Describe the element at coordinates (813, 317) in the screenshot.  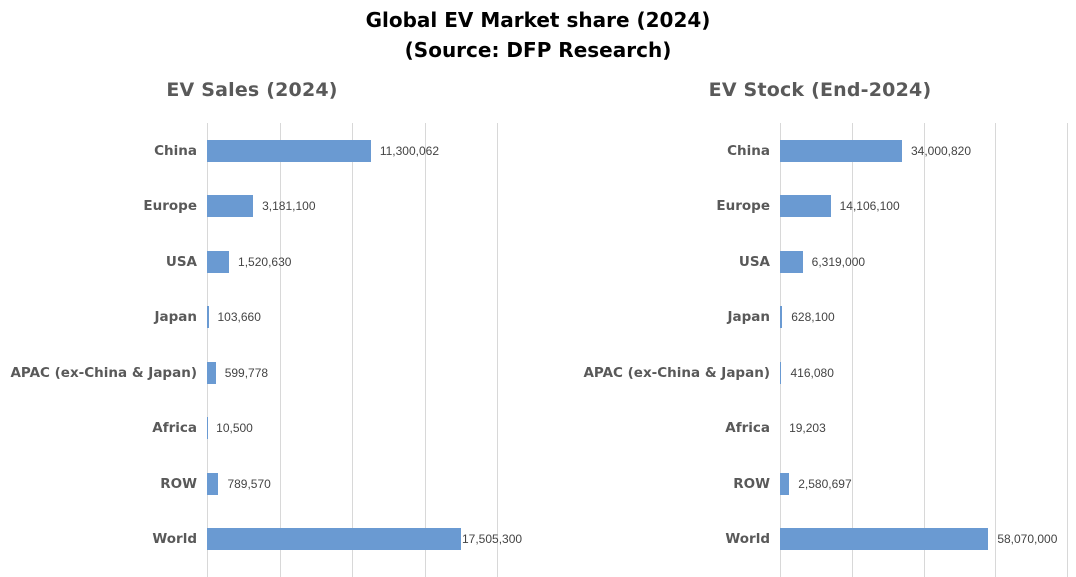
I see `value-label-japan: 628,100` at that location.